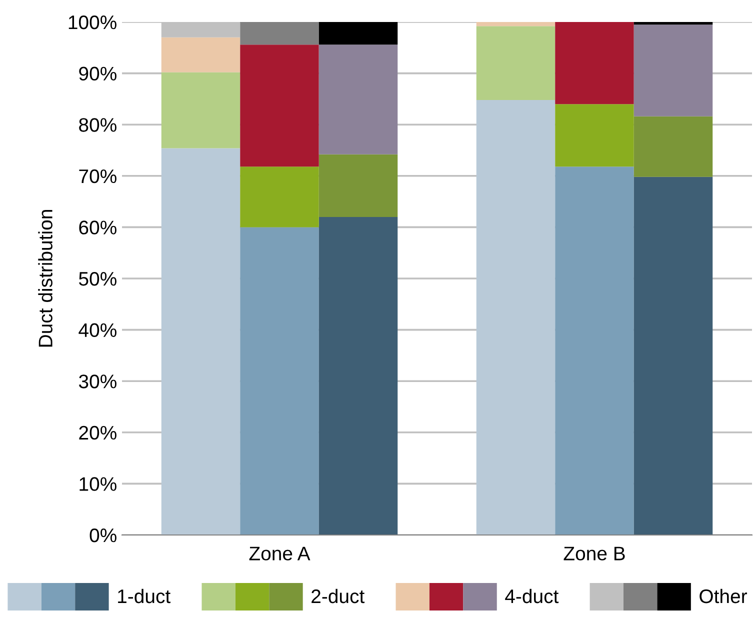 This screenshot has height=628, width=755. Describe the element at coordinates (97, 381) in the screenshot. I see `y-tick-label: 30%` at that location.